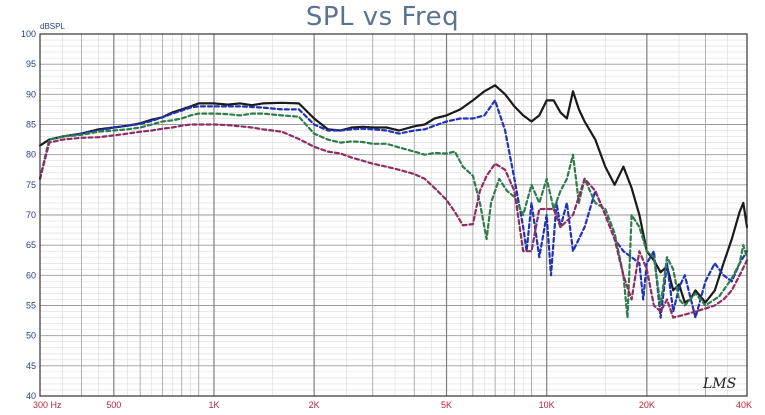 Image resolution: width=765 pixels, height=415 pixels. Describe the element at coordinates (744, 405) in the screenshot. I see `x-tick-label: 40K` at that location.